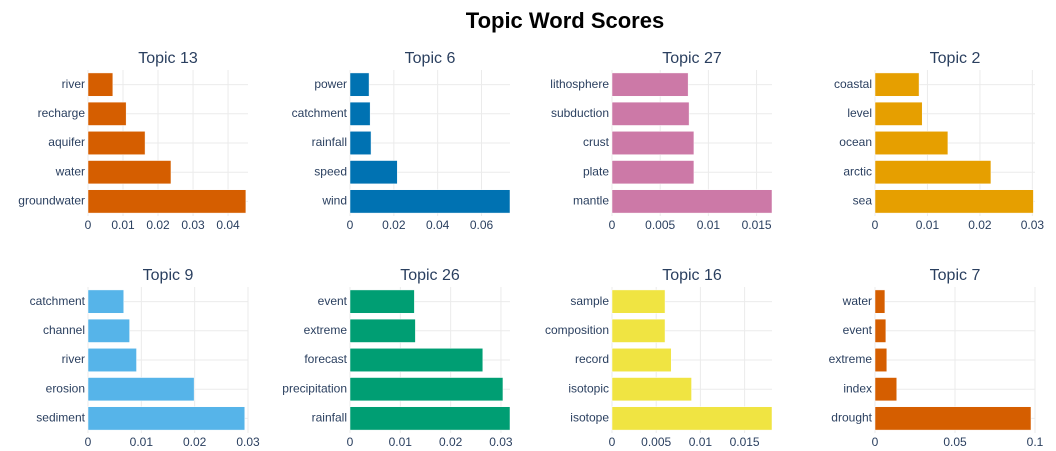 The height and width of the screenshot is (451, 1056). What do you see at coordinates (577, 330) in the screenshot?
I see `y-tick-label: composition` at bounding box center [577, 330].